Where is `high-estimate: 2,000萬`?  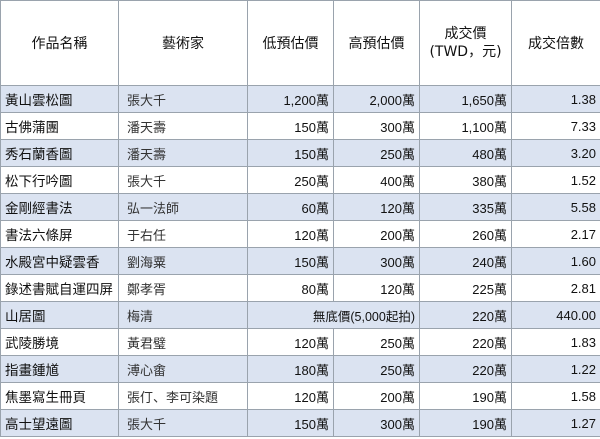 high-estimate: 2,000萬 is located at coordinates (376, 99).